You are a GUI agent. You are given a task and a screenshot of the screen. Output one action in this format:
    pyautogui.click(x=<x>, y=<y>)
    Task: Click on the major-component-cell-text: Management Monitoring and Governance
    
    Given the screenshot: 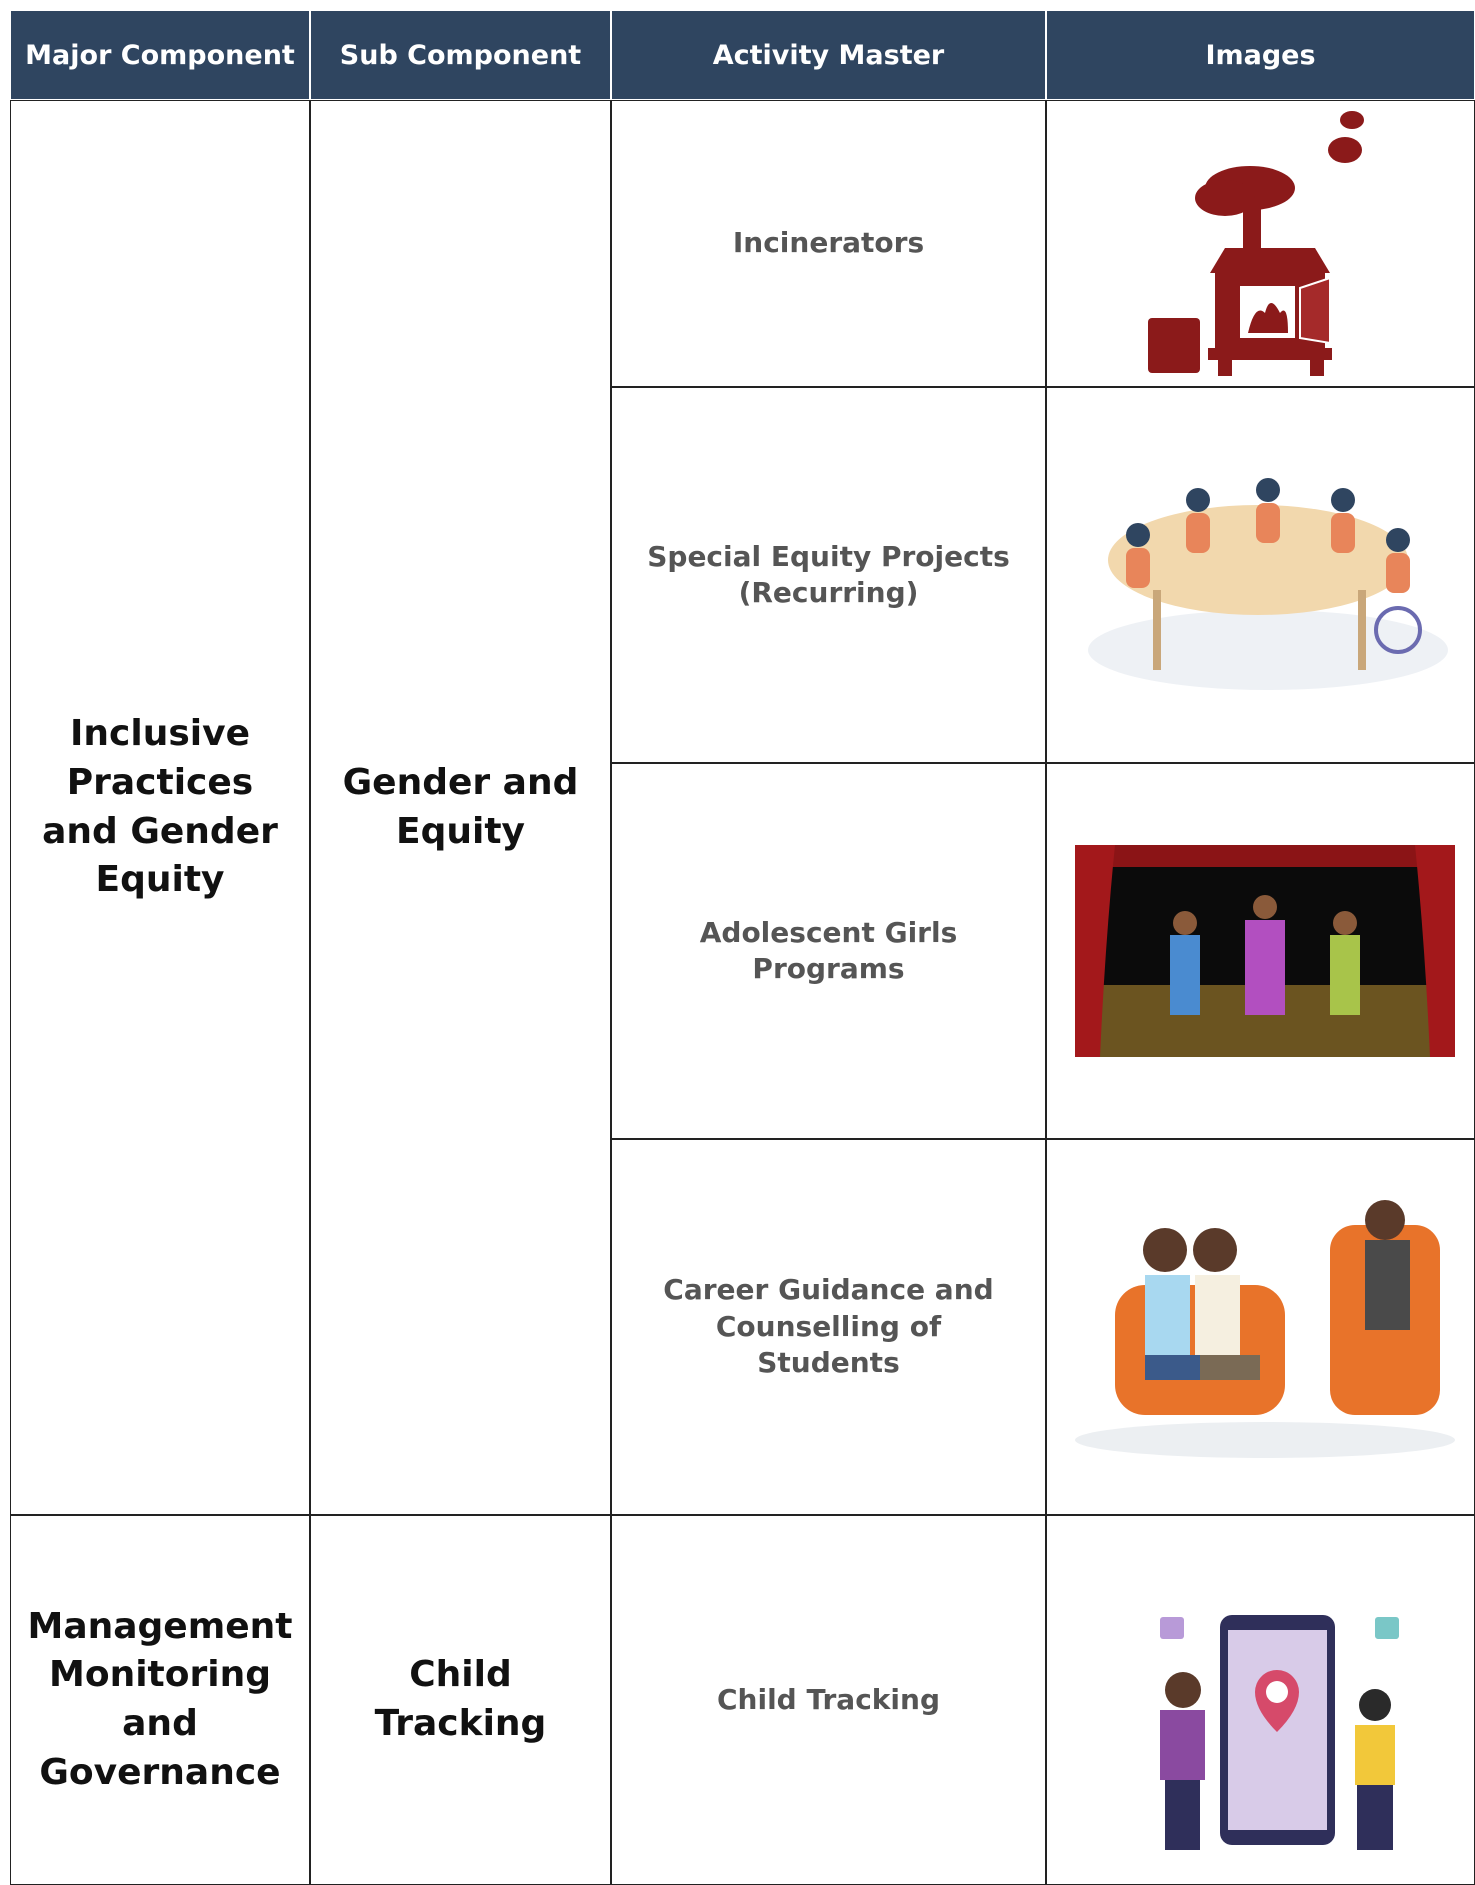 What is the action you would take?
    pyautogui.click(x=160, y=1699)
    